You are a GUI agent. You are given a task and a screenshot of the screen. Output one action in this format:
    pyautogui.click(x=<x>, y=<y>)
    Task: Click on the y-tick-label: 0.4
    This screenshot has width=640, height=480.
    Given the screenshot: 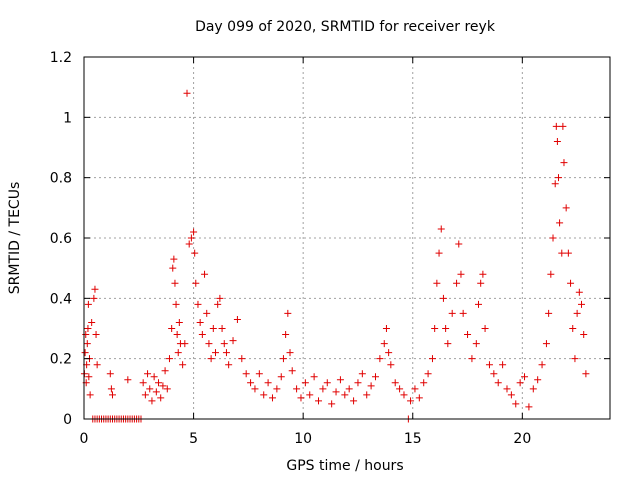 What is the action you would take?
    pyautogui.click(x=61, y=299)
    